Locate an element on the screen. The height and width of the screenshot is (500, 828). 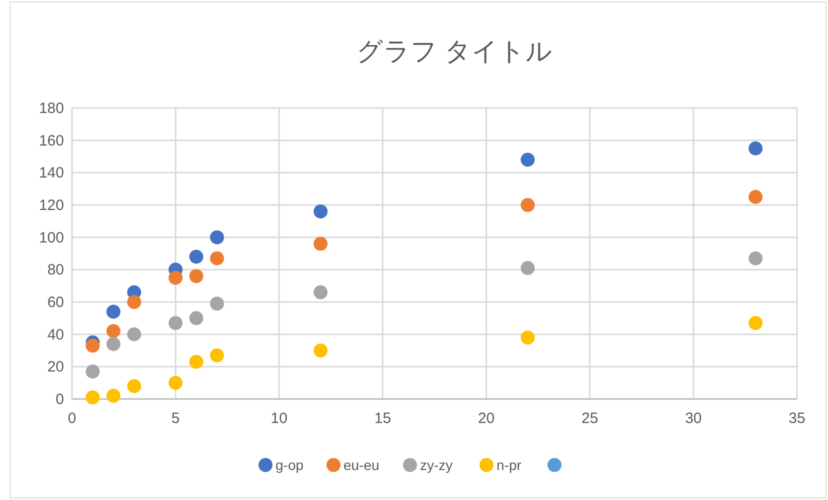
y-tick-label: 0 is located at coordinates (60, 399).